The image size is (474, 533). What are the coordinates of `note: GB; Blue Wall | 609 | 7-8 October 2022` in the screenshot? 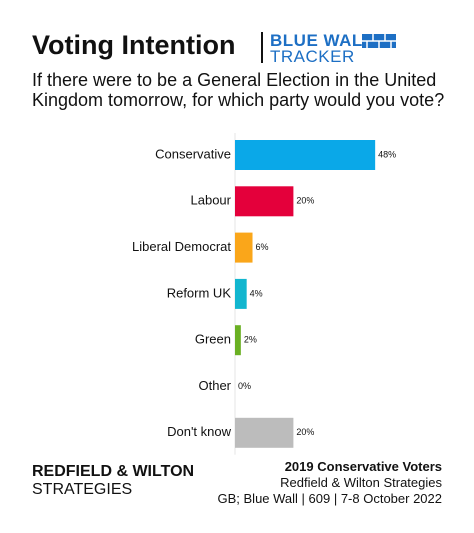 It's located at (330, 498).